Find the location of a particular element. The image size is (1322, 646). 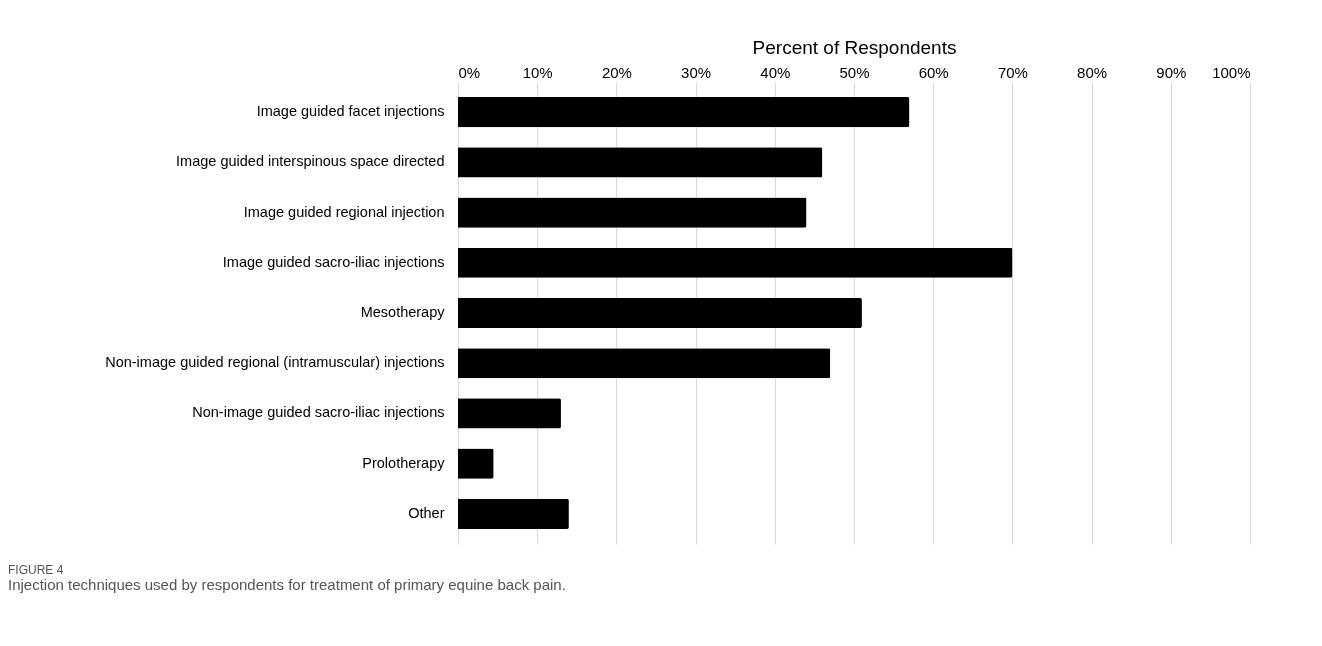

y-tick-label: Image guided regional injection is located at coordinates (344, 211).